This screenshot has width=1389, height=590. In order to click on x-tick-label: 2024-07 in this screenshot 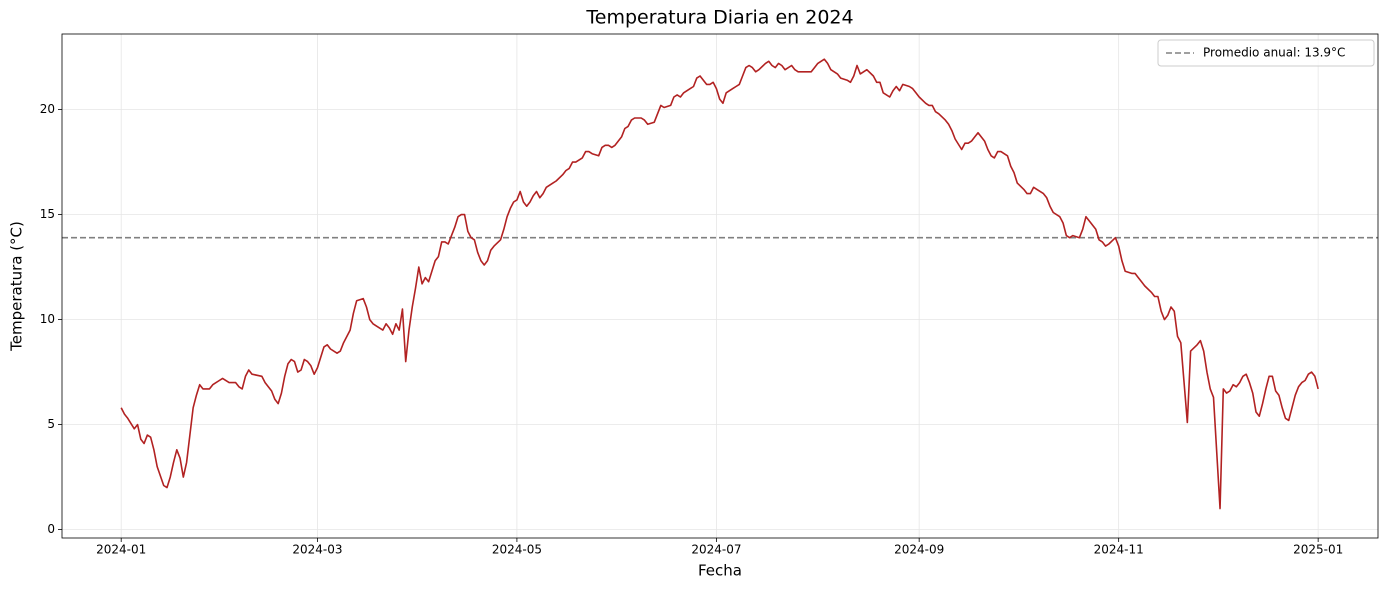, I will do `click(716, 550)`.